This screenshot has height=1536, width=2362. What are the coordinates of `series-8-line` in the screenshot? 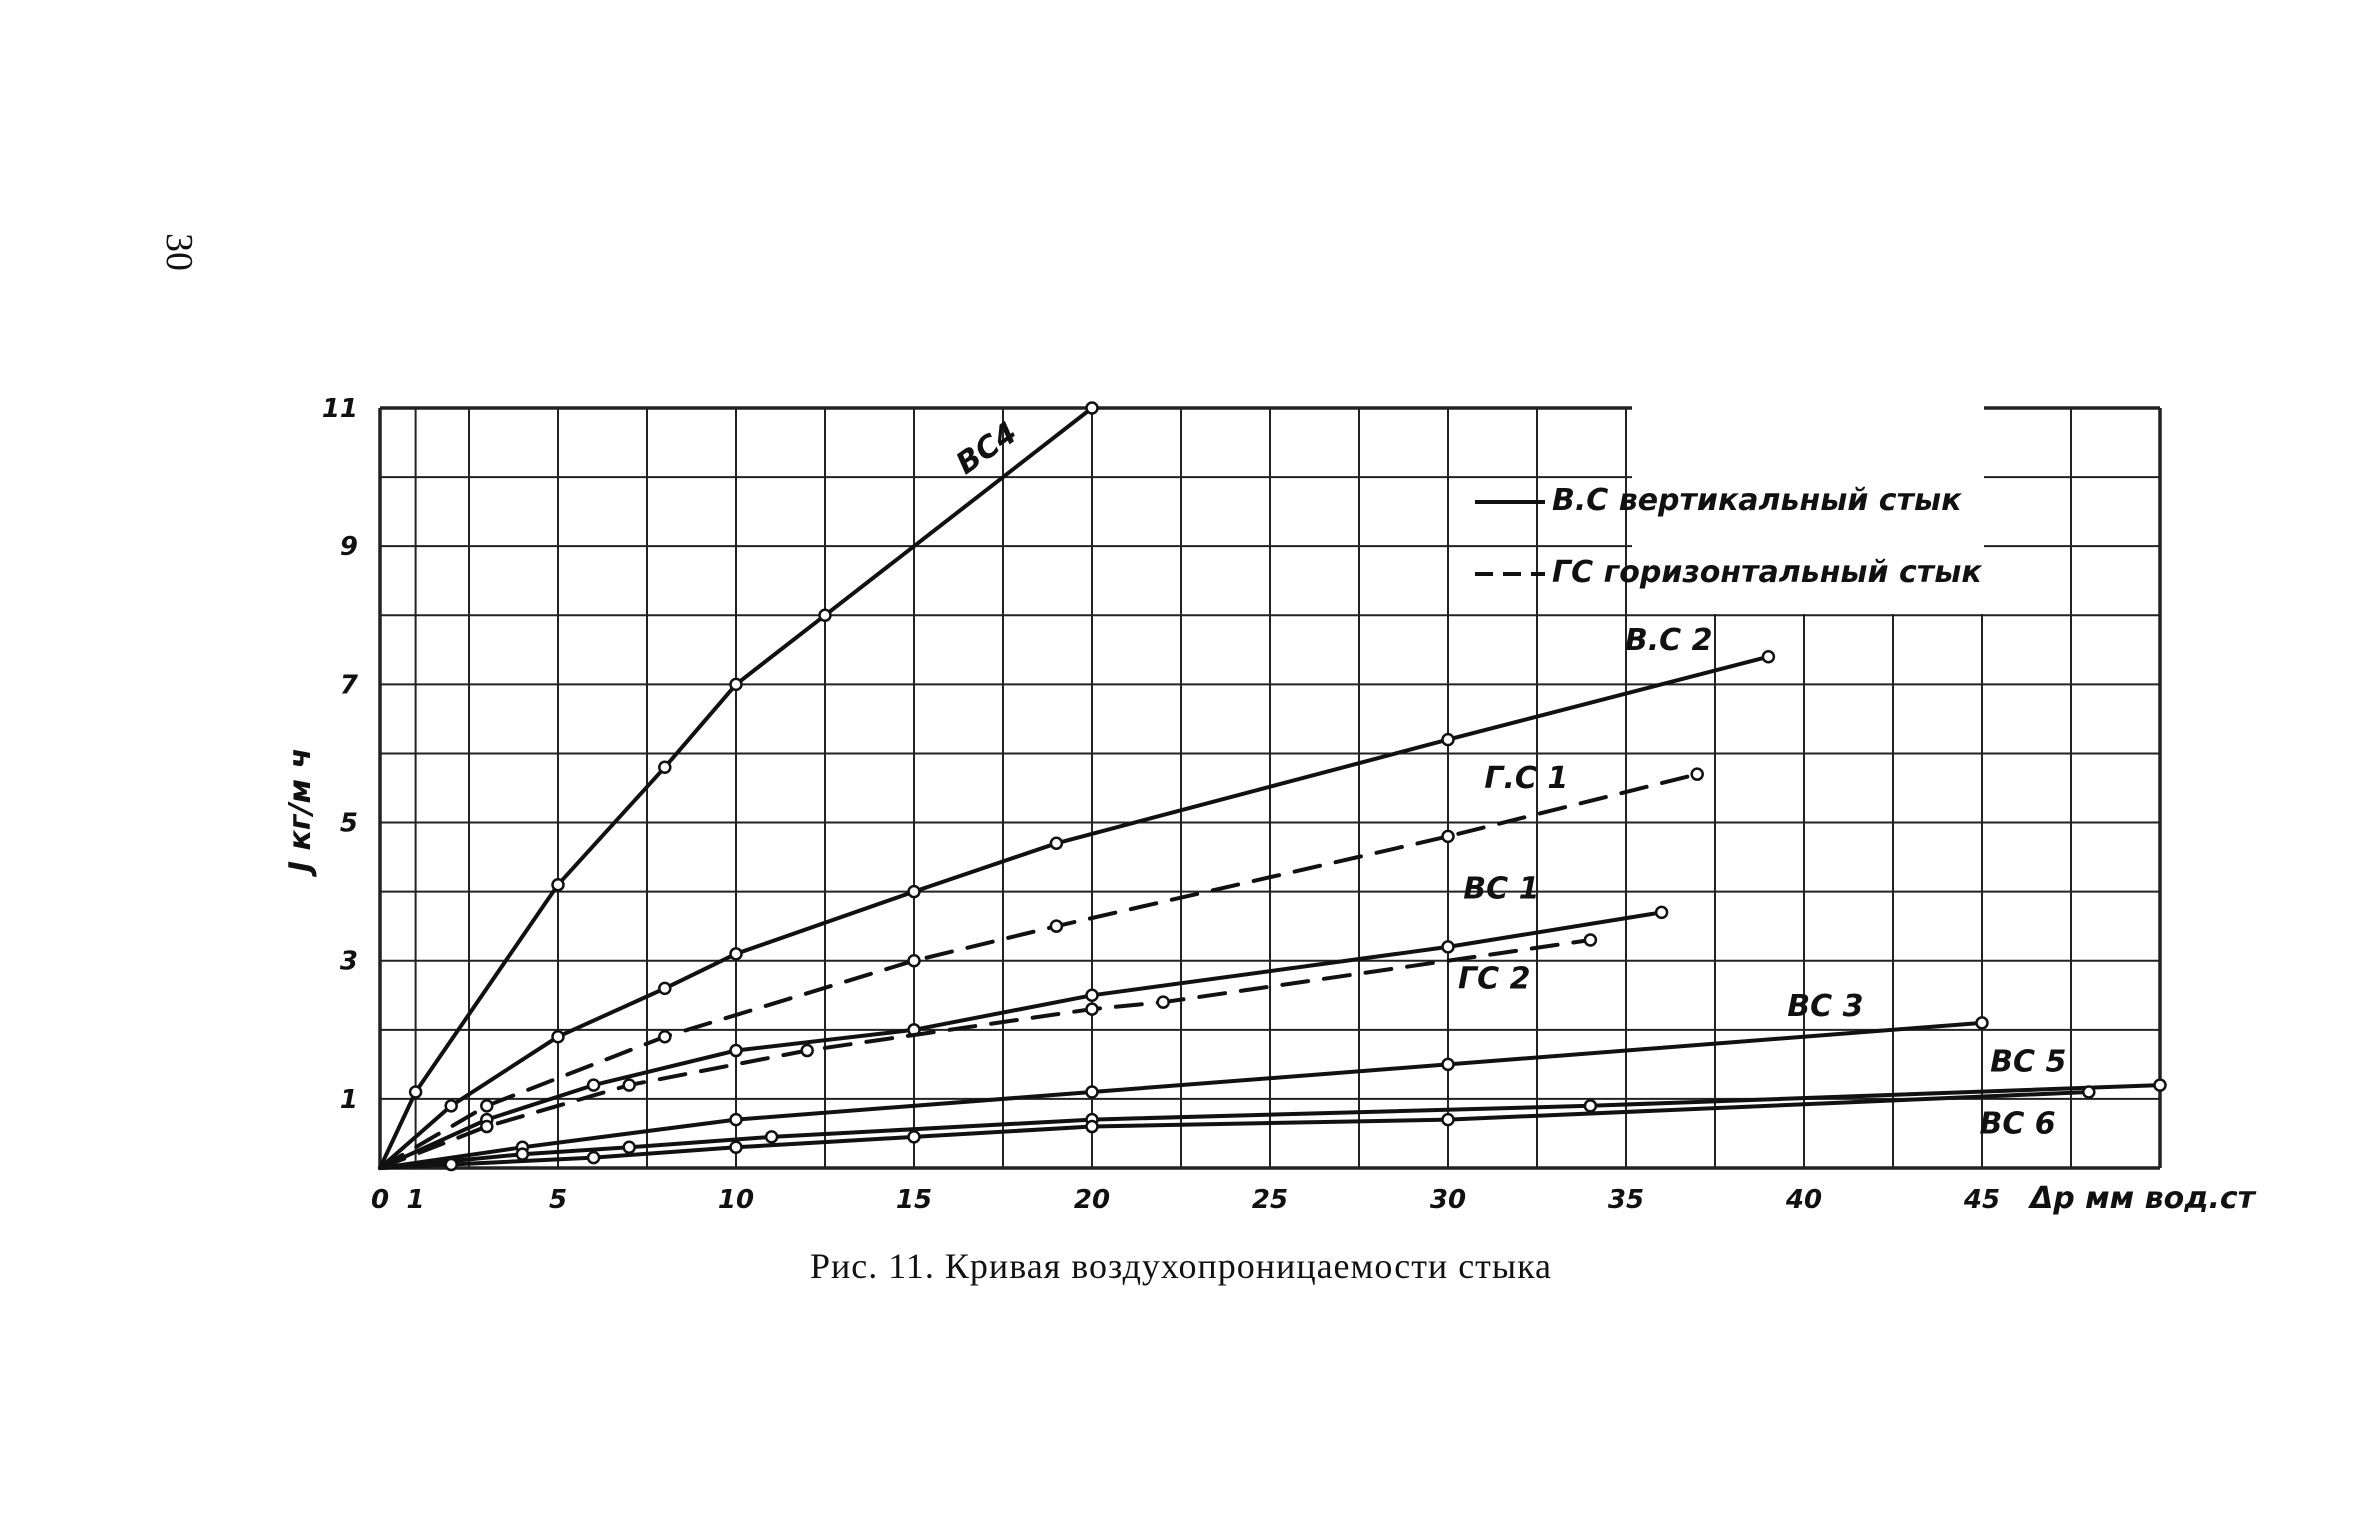 It's located at (1234, 1130).